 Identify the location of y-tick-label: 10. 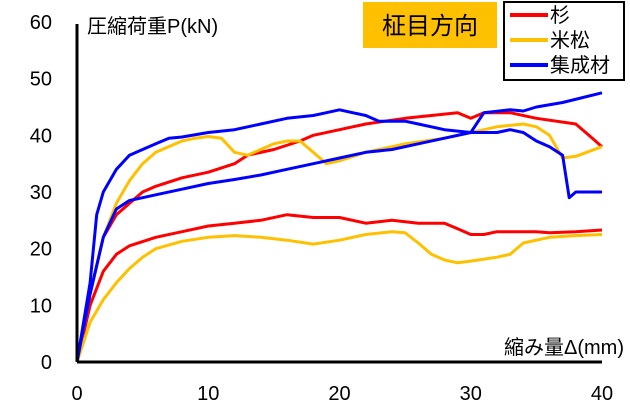
(41, 306).